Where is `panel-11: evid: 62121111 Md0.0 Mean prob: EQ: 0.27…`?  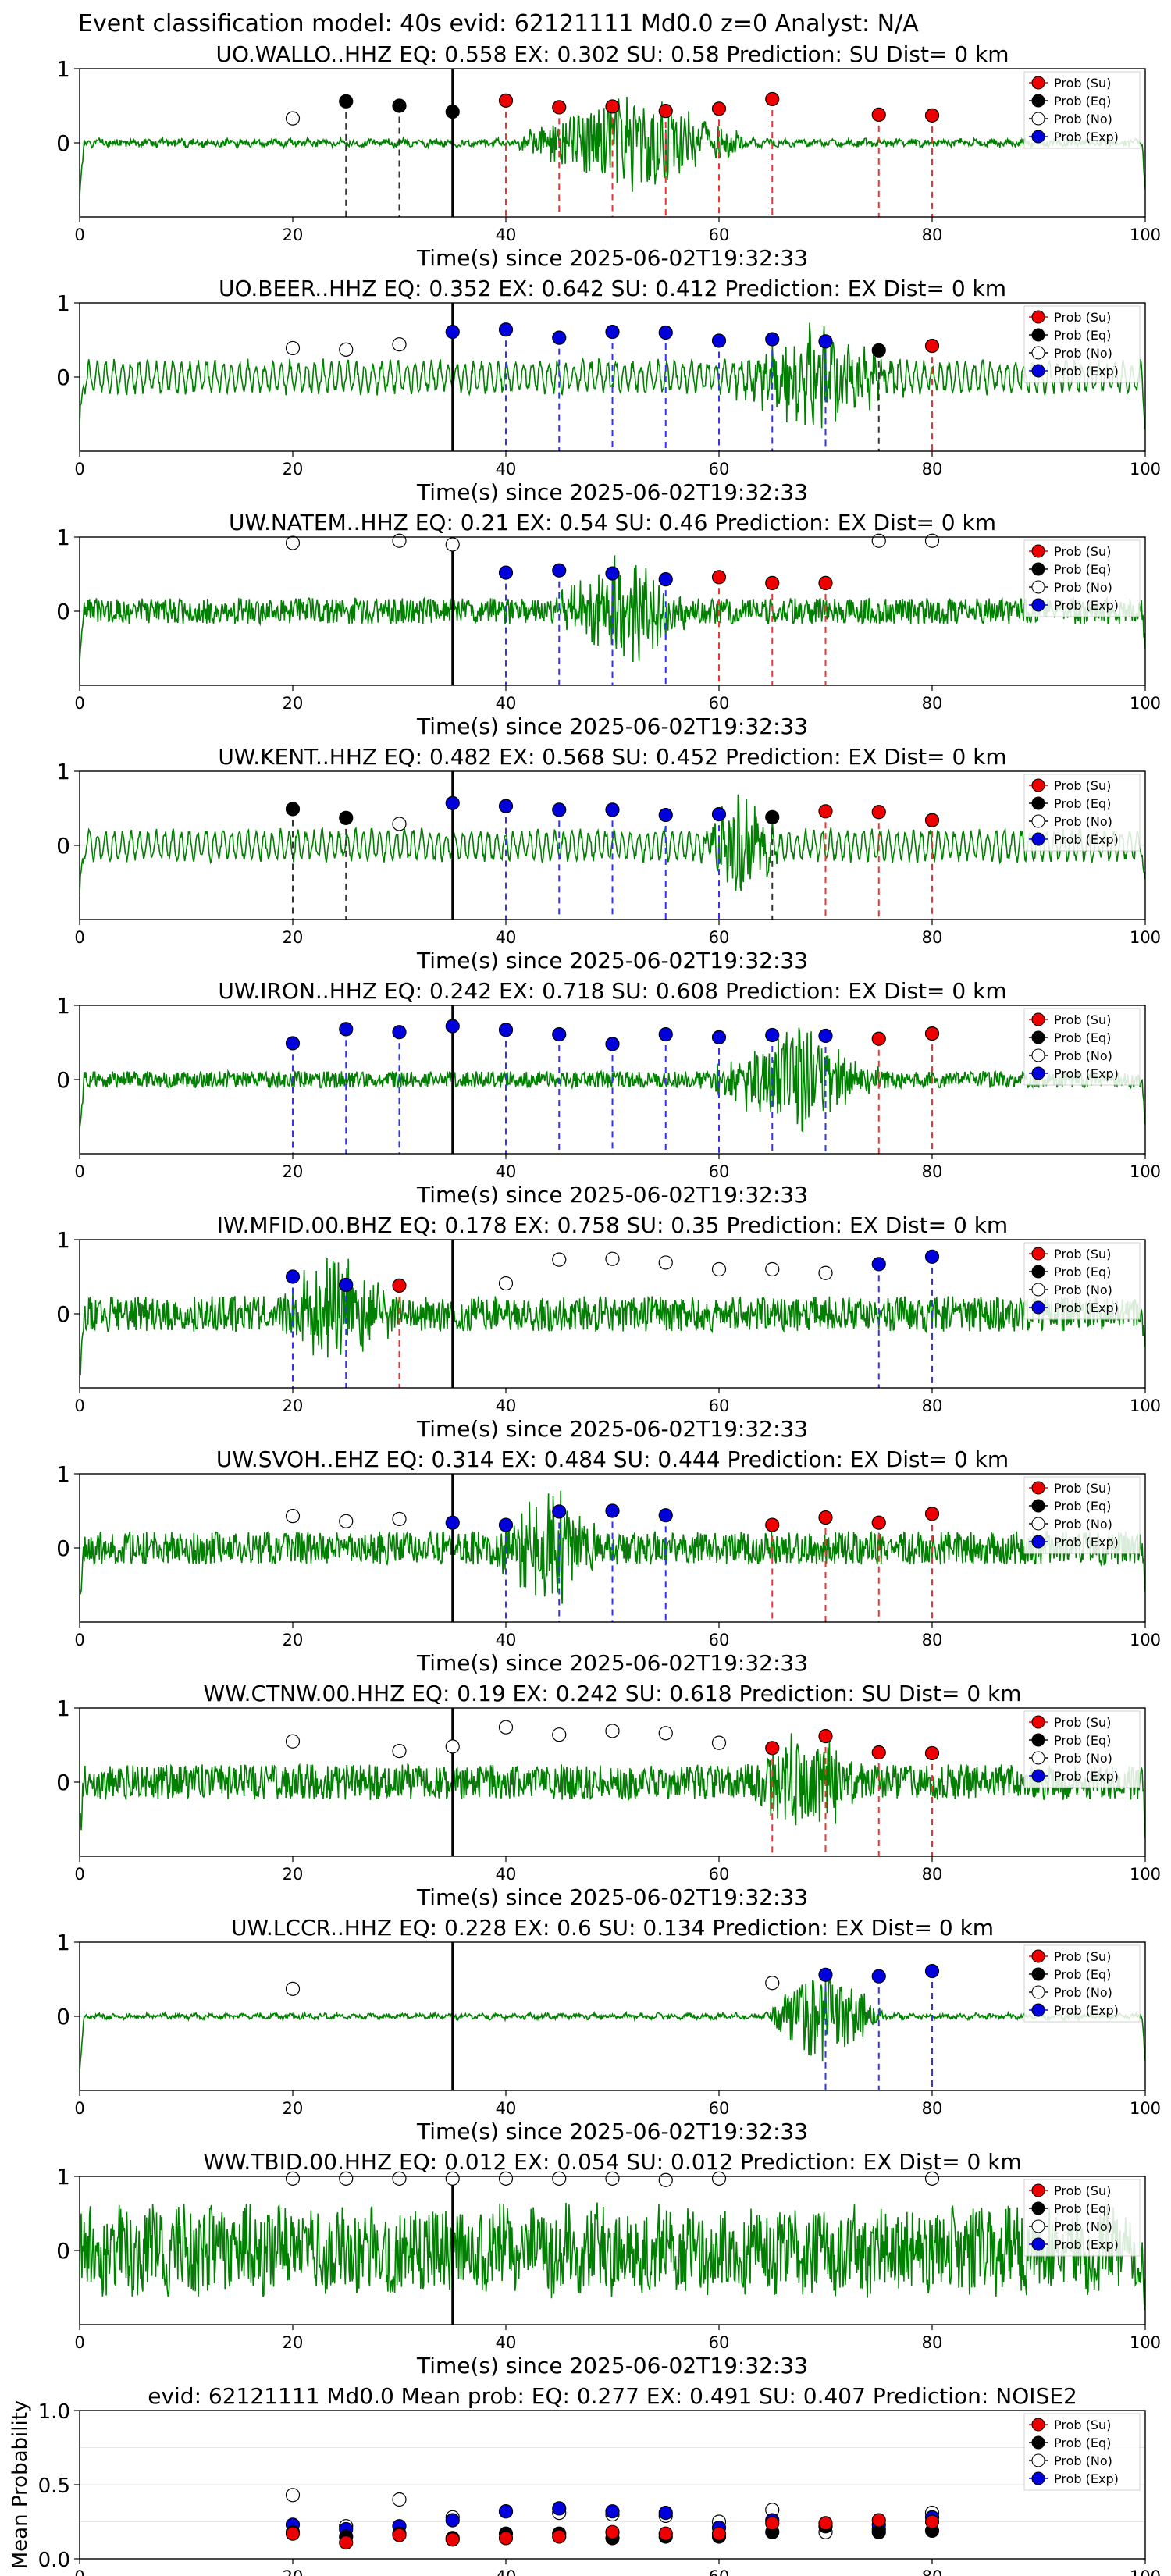 panel-11: evid: 62121111 Md0.0 Mean prob: EQ: 0.27… is located at coordinates (585, 2479).